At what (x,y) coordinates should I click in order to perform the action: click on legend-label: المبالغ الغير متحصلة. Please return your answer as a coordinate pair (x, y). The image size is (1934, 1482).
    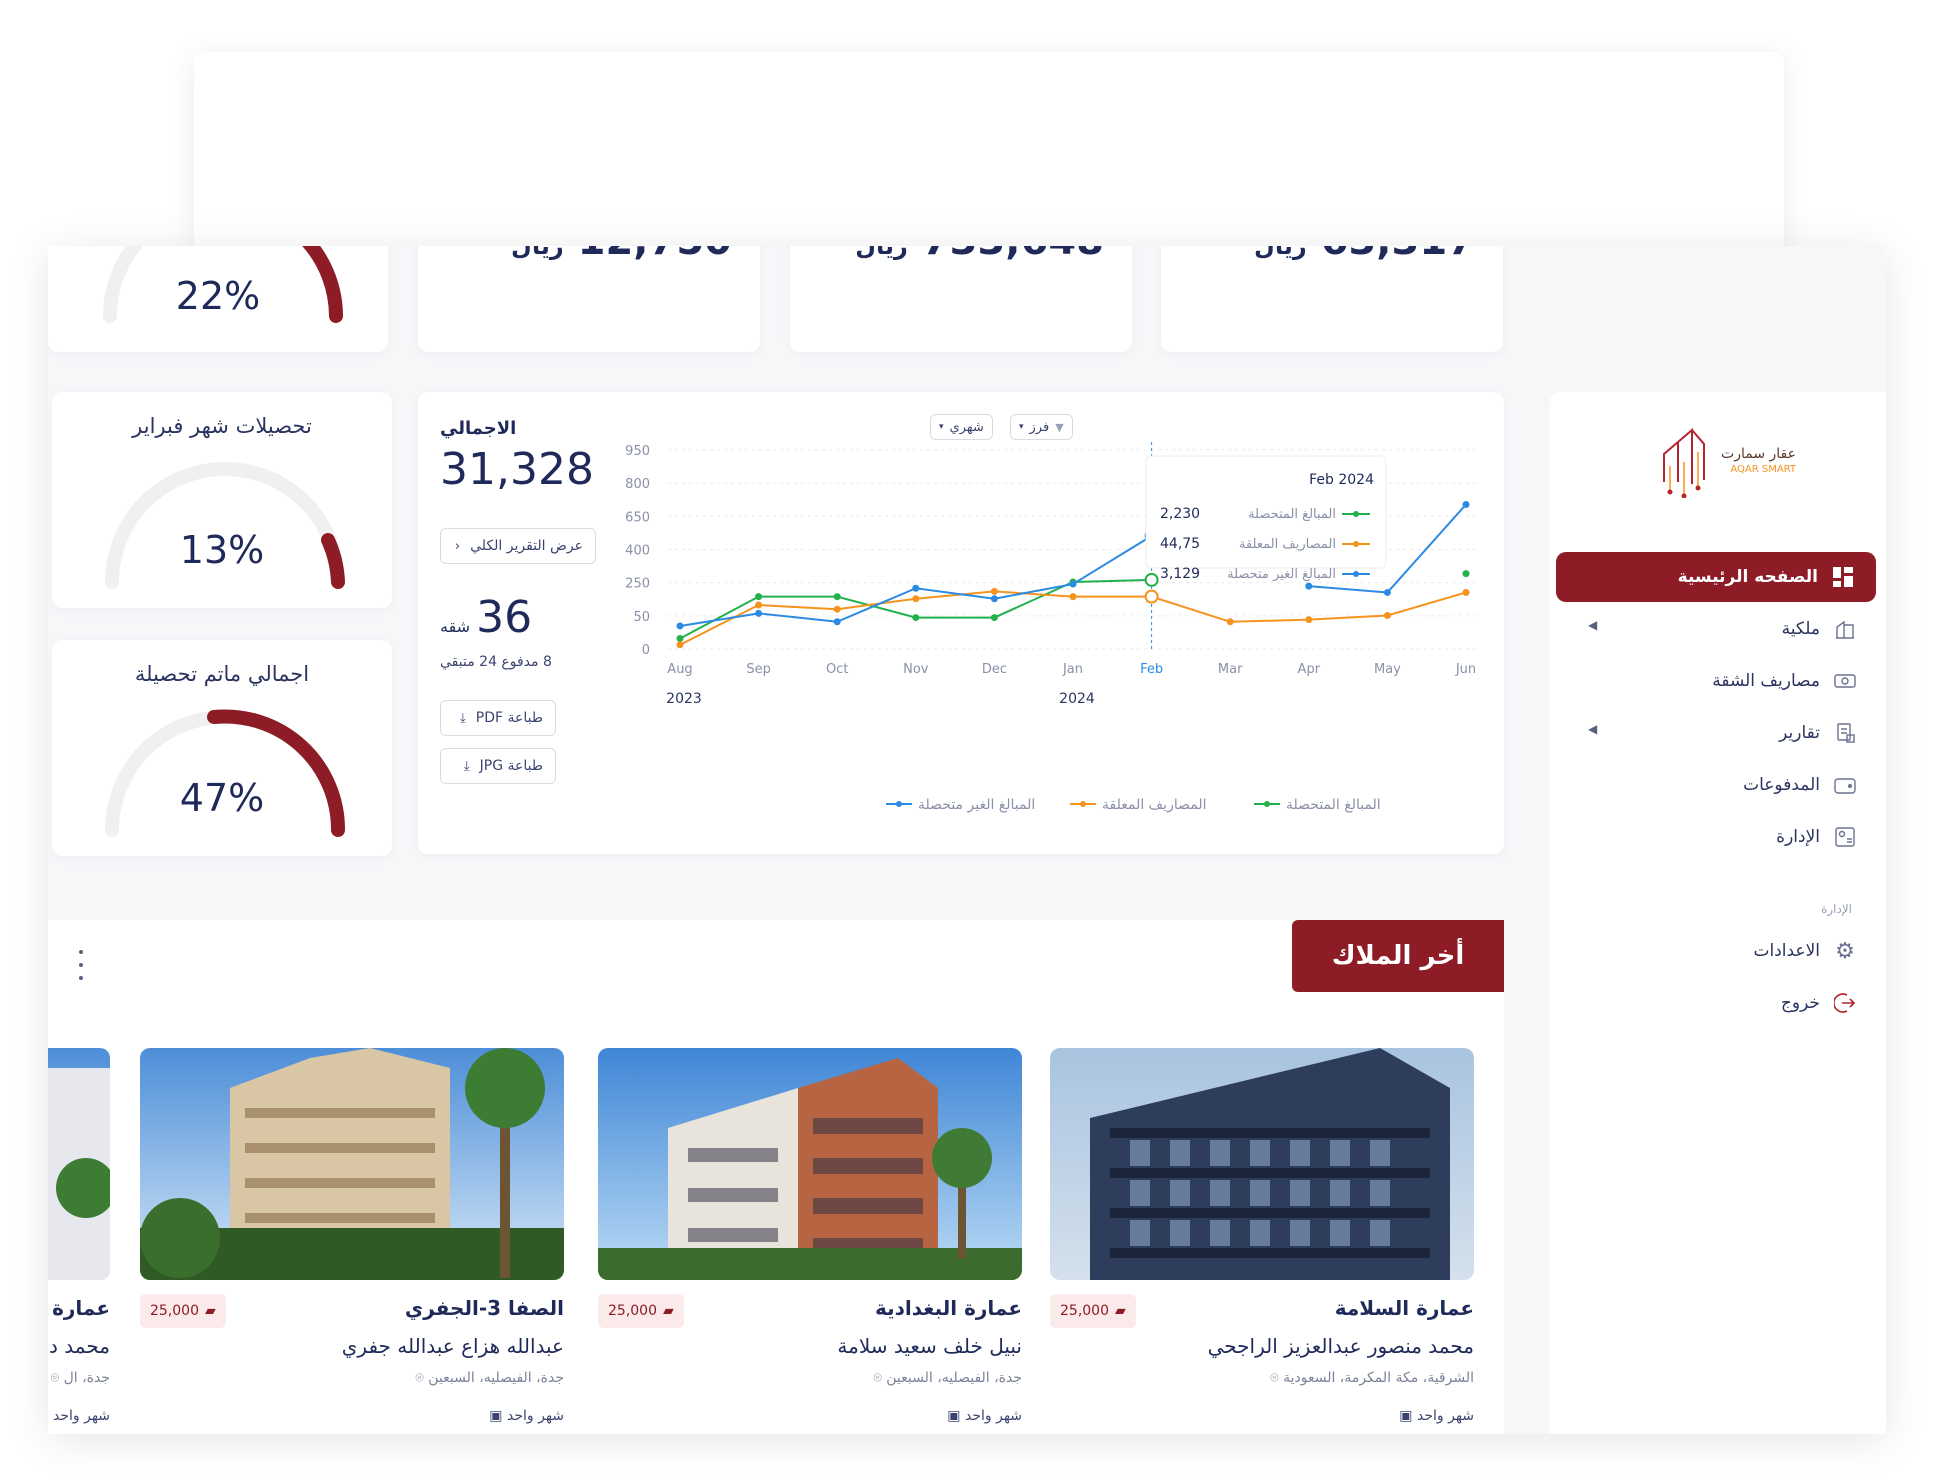
    Looking at the image, I should click on (976, 805).